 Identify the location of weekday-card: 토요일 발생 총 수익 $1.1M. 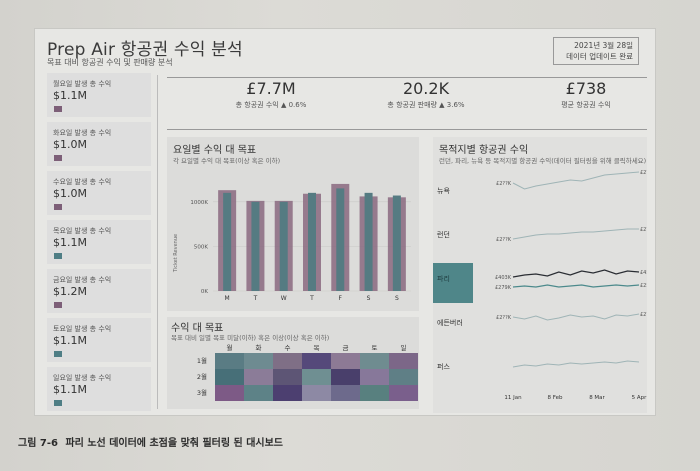
(99, 340).